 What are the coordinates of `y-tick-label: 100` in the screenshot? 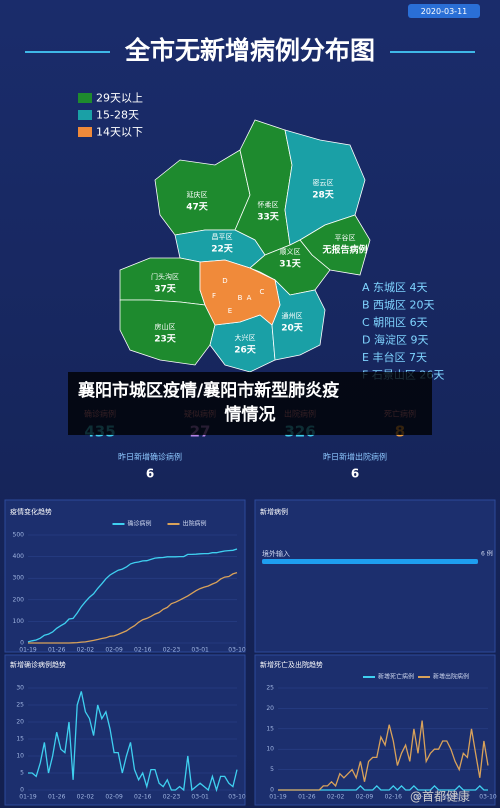 It's located at (19, 621).